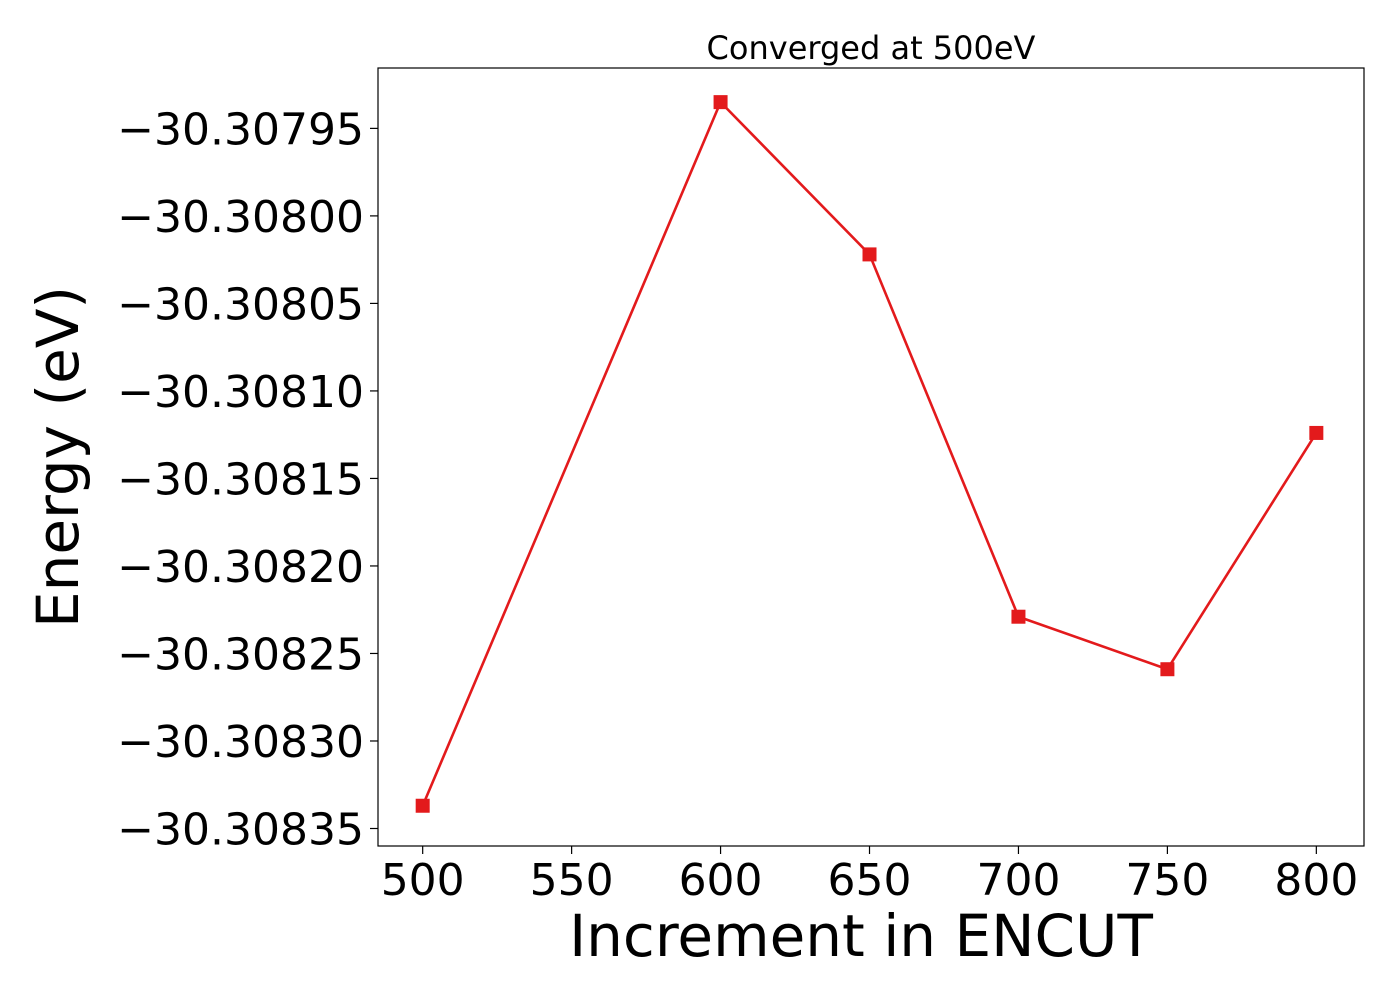  Describe the element at coordinates (1167, 880) in the screenshot. I see `x-tick-label: 750` at that location.